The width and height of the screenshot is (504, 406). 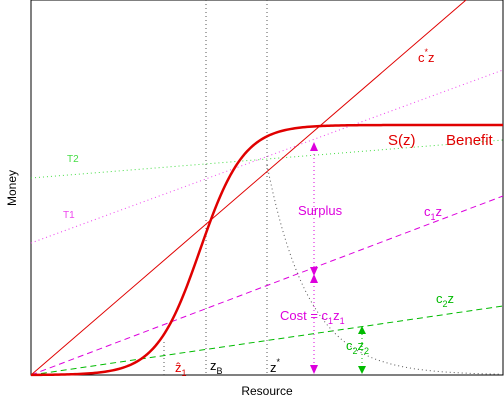 I want to click on surplus-arrow-head-top, so click(x=314, y=146).